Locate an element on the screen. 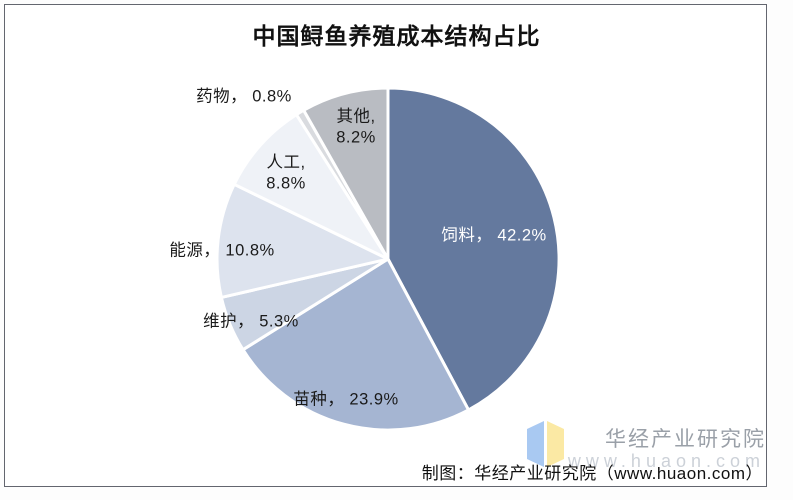 The image size is (793, 500). pie-slice-能源 is located at coordinates (302, 240).